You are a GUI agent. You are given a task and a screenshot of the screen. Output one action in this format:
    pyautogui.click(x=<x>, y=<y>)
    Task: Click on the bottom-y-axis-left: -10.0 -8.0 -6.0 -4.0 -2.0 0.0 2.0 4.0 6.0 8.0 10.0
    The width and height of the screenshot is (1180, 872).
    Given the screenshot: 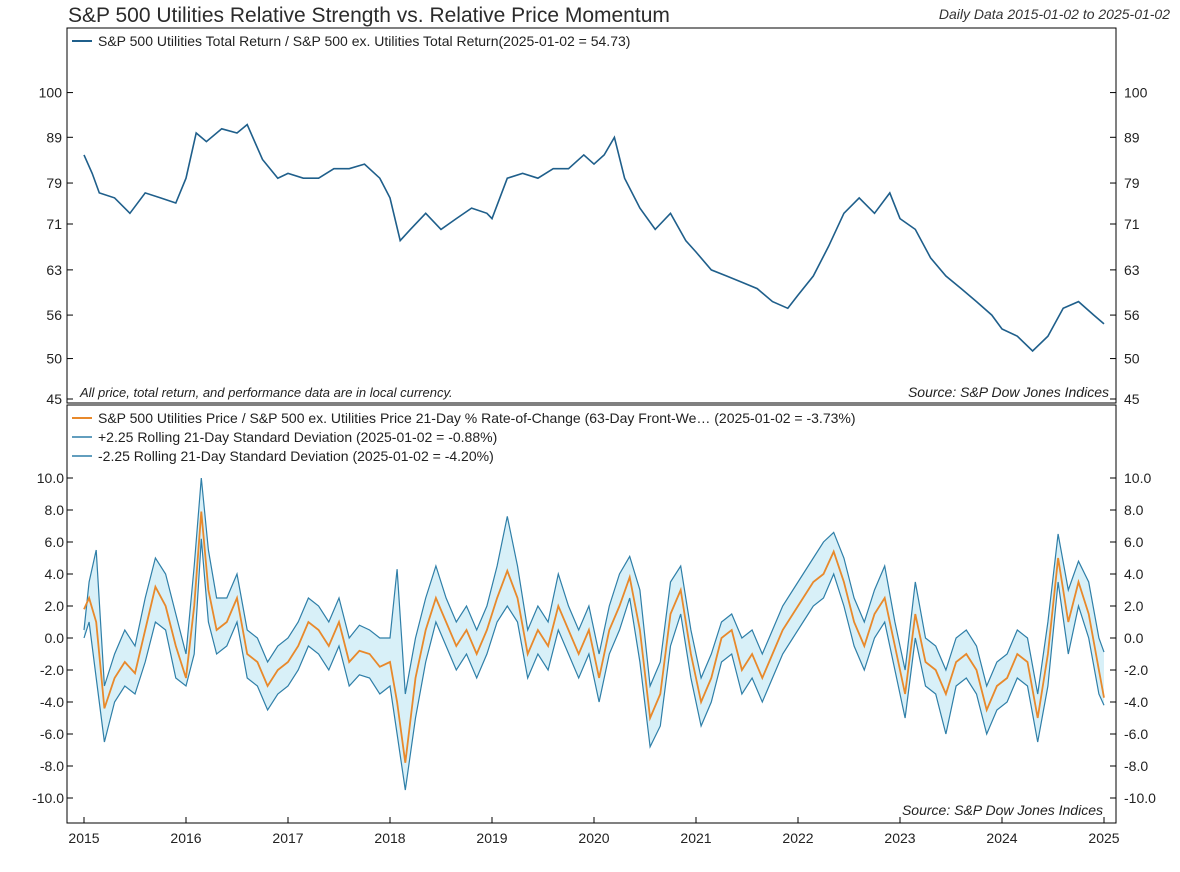 What is the action you would take?
    pyautogui.click(x=52, y=638)
    